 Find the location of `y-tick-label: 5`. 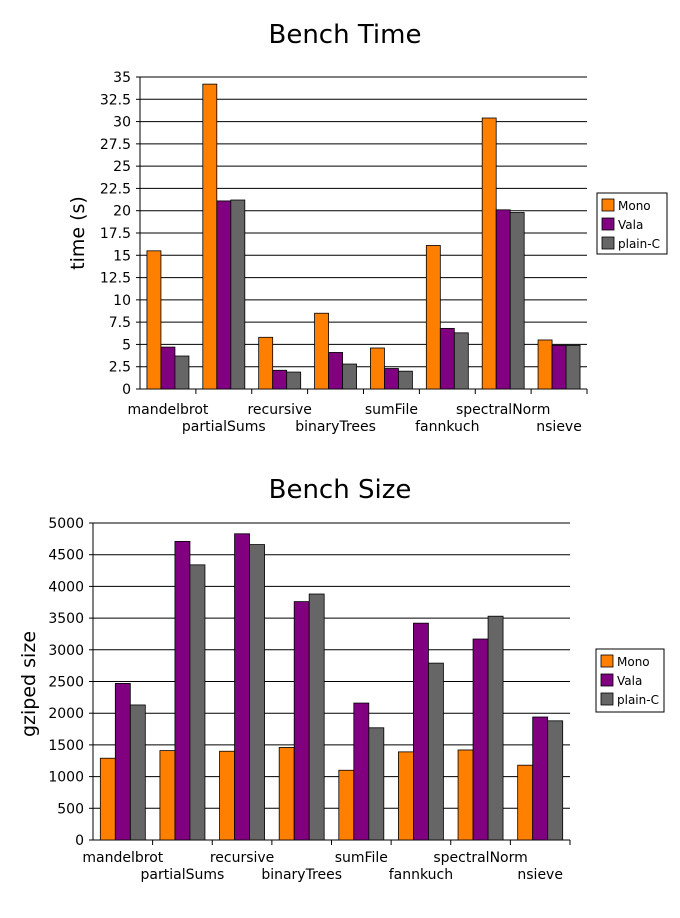

y-tick-label: 5 is located at coordinates (126, 345).